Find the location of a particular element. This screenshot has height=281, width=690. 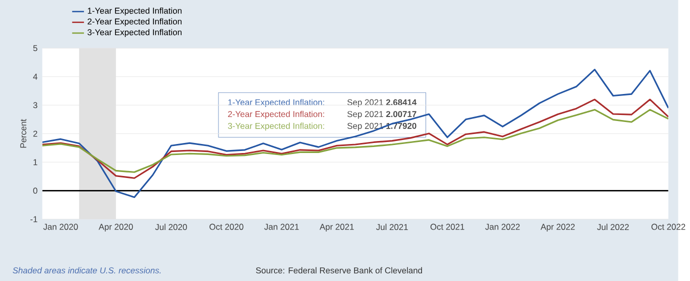

y-tick-label: 1 is located at coordinates (36, 162).